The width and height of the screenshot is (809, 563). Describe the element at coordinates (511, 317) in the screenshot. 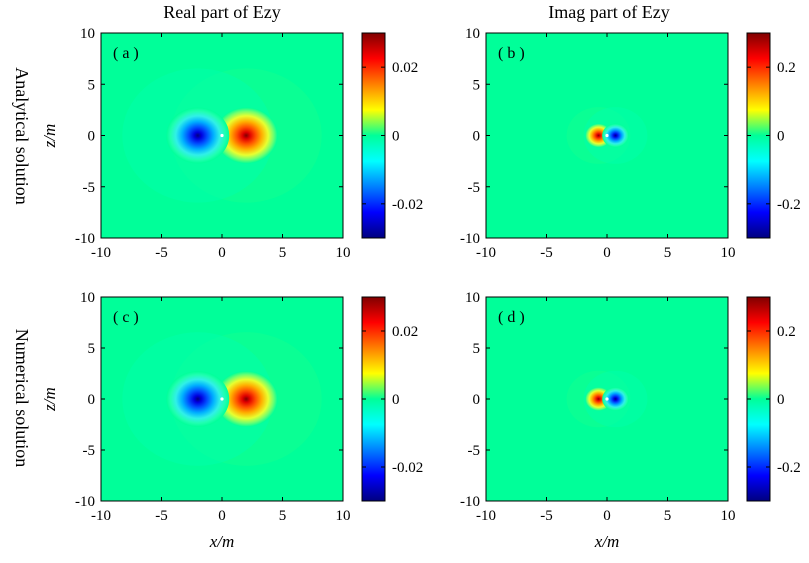

I see `panel-label: ( d )` at that location.